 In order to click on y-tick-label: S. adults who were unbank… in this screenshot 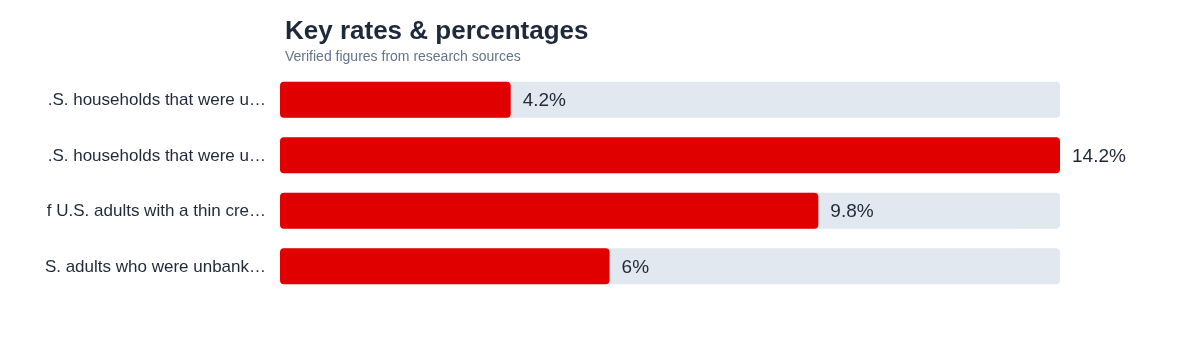, I will do `click(155, 266)`.